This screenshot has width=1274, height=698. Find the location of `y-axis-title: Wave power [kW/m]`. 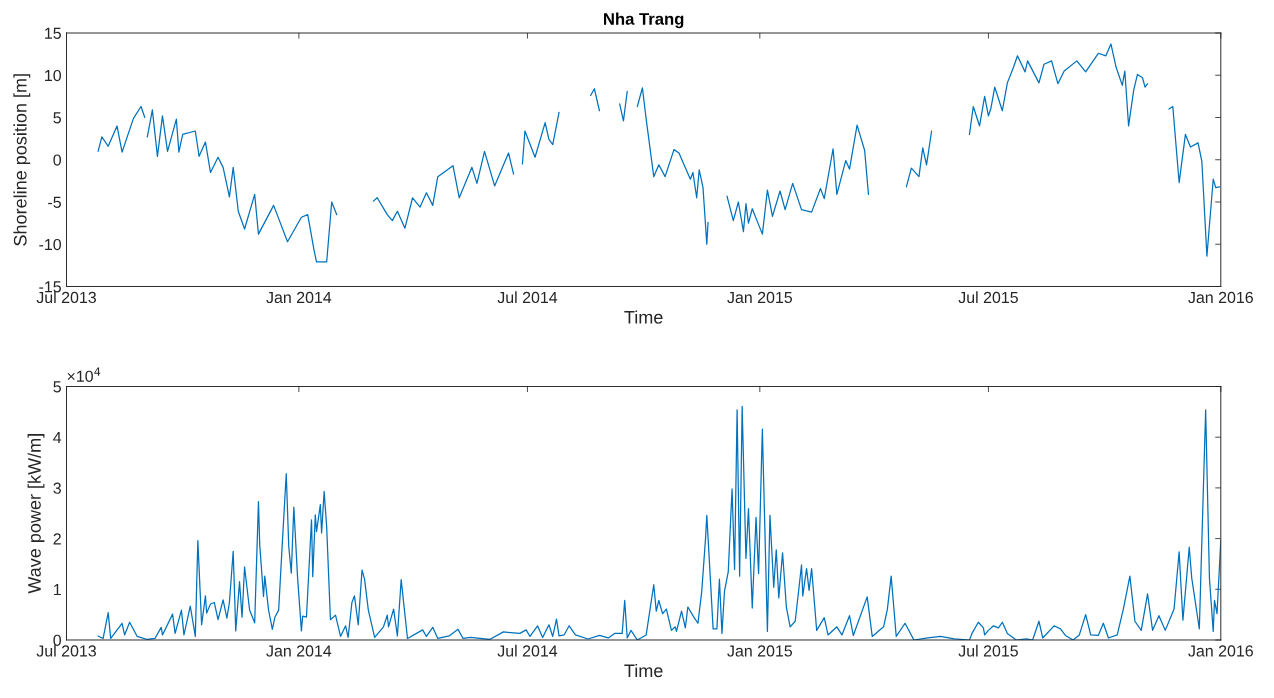

y-axis-title: Wave power [kW/m] is located at coordinates (36, 514).